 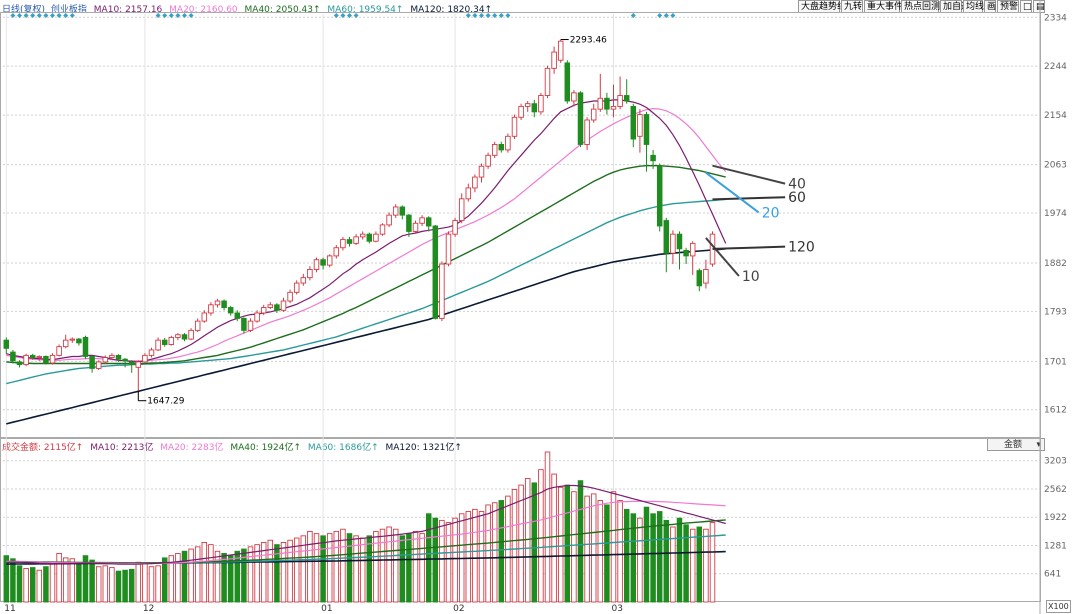 I want to click on price-tick-label: 1701, so click(x=1055, y=362).